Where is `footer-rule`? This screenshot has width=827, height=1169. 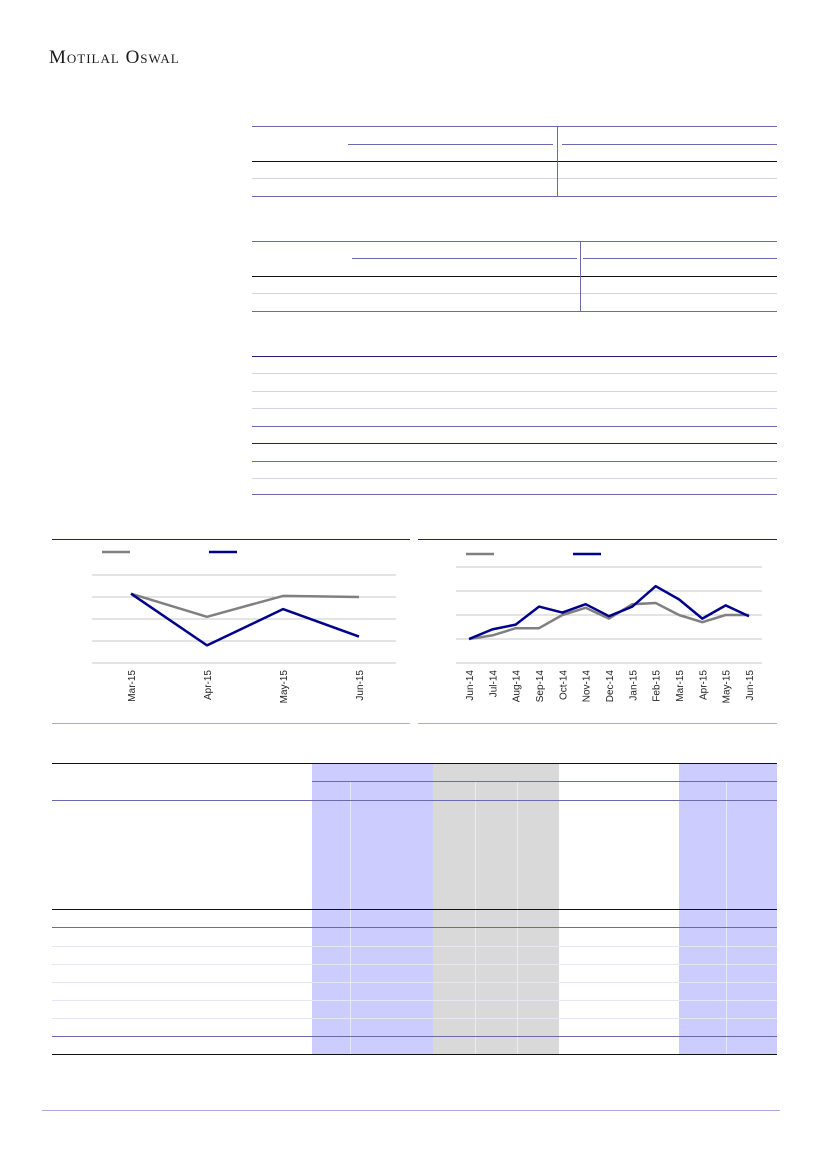
footer-rule is located at coordinates (411, 1110).